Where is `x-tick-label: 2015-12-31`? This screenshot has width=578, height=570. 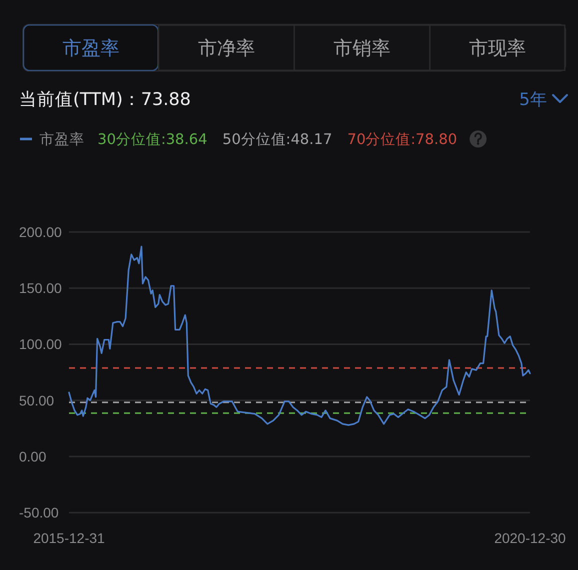
x-tick-label: 2015-12-31 is located at coordinates (69, 538).